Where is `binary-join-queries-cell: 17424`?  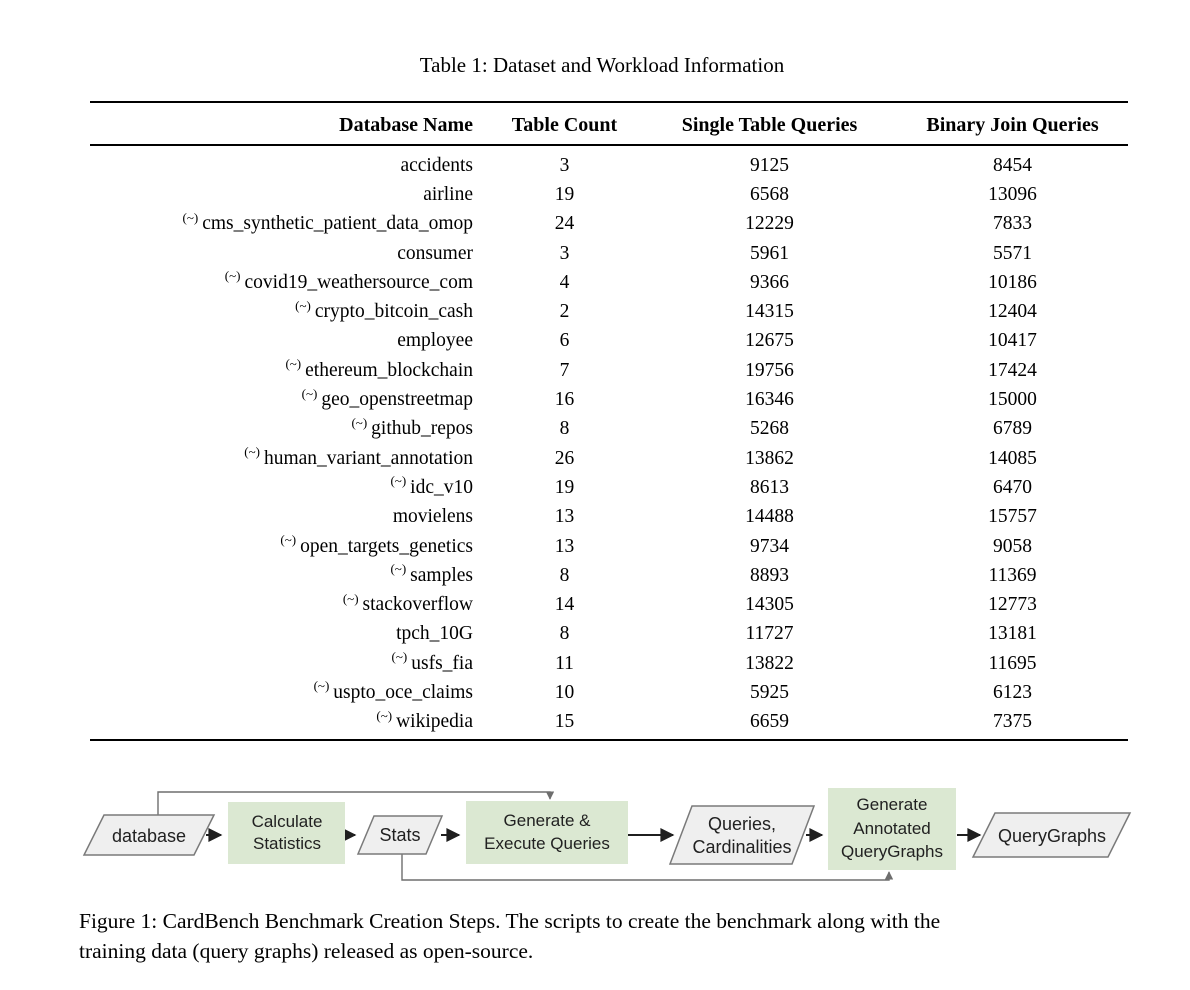
binary-join-queries-cell: 17424 is located at coordinates (1012, 370).